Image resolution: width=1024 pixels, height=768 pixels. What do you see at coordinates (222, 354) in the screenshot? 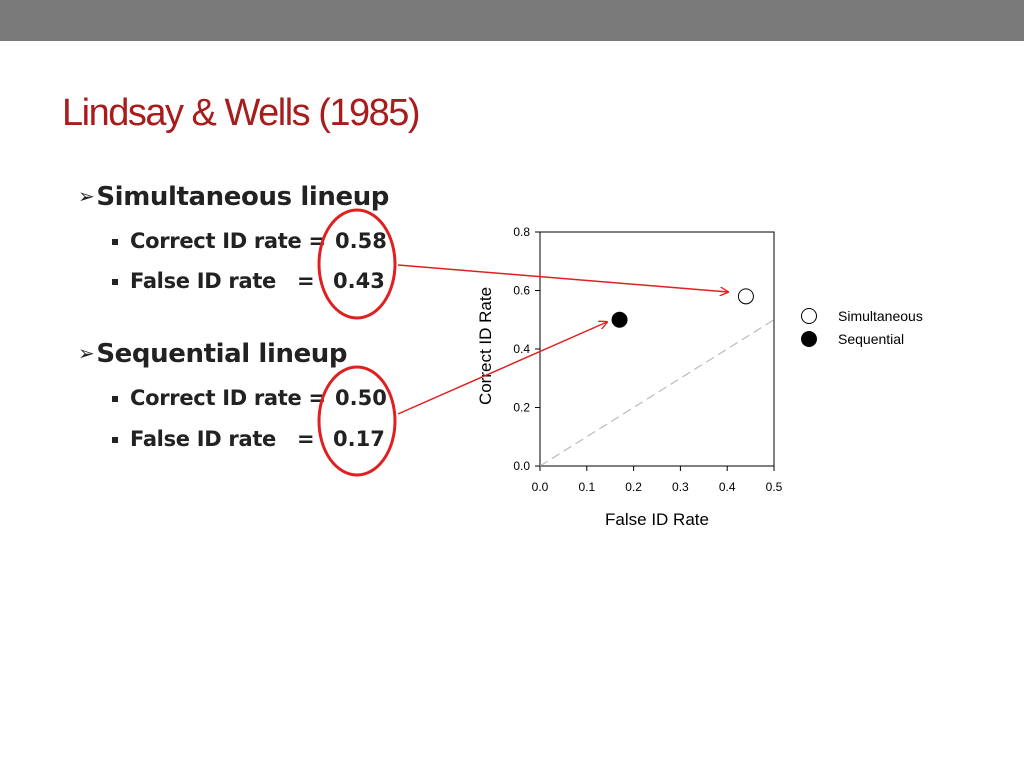
I see `sequential-heading-text: Sequential lineup` at bounding box center [222, 354].